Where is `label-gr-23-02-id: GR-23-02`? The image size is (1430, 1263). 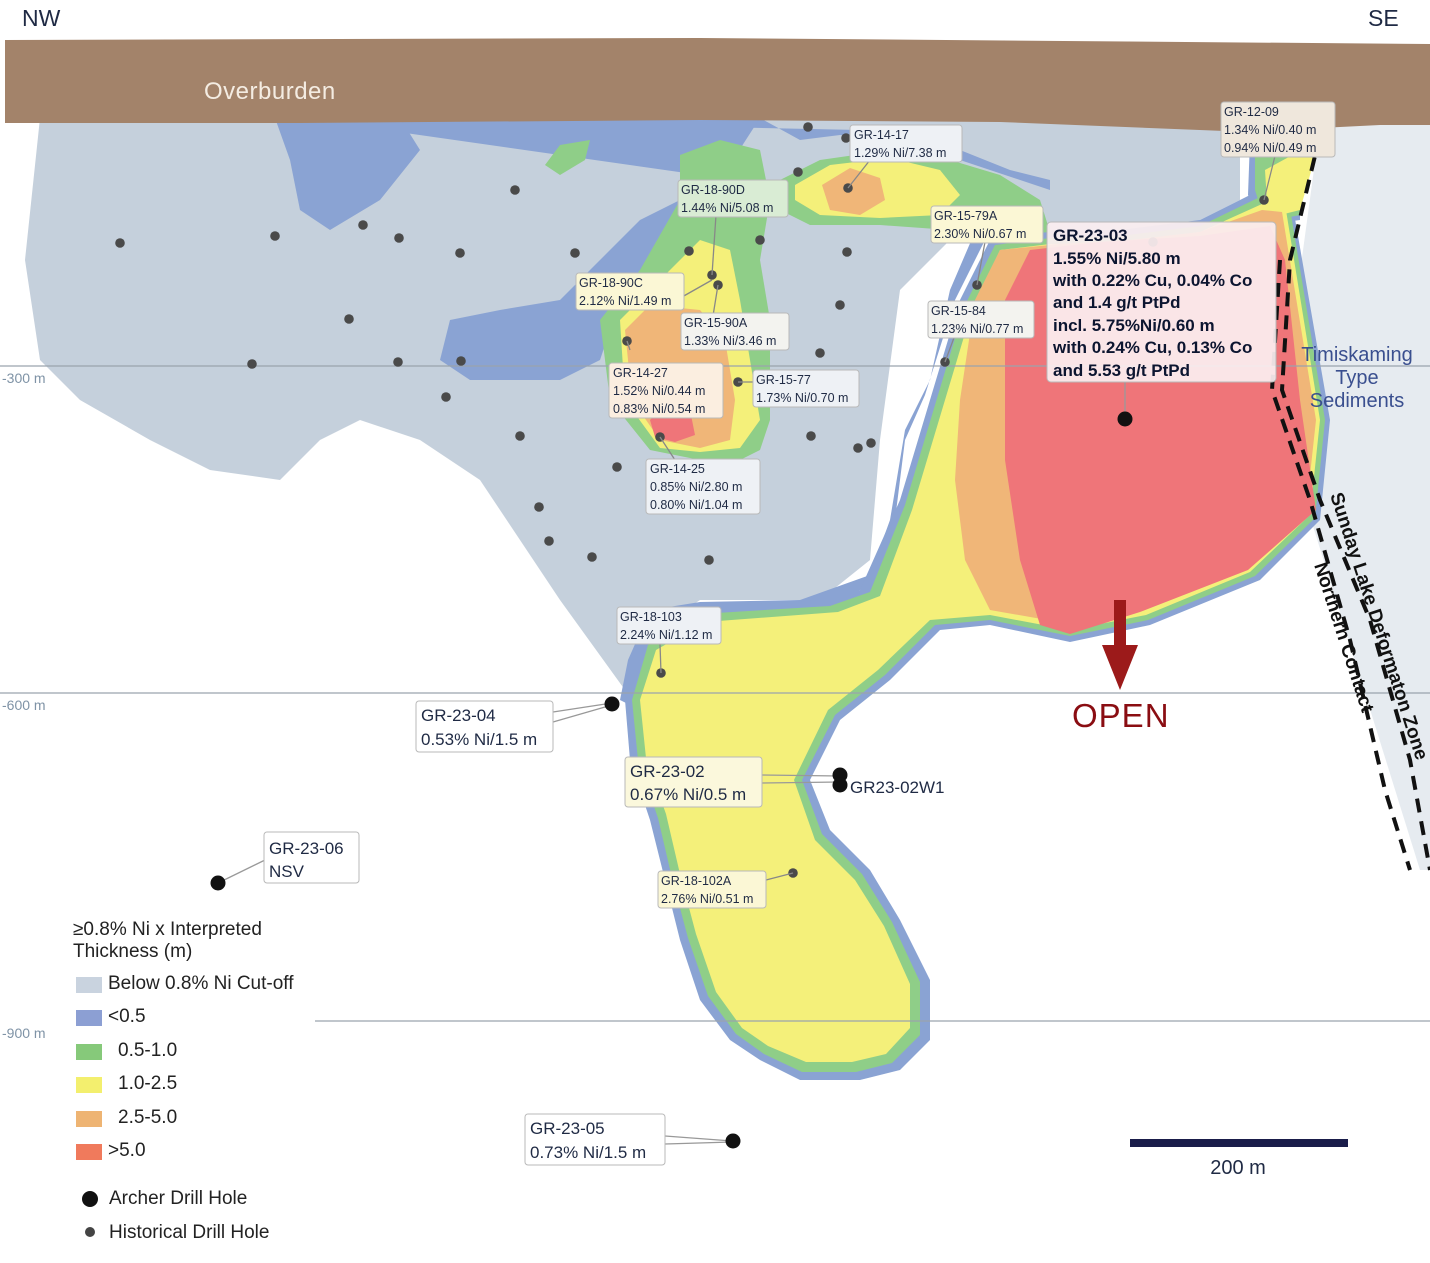
label-gr-23-02-id: GR-23-02 is located at coordinates (667, 771).